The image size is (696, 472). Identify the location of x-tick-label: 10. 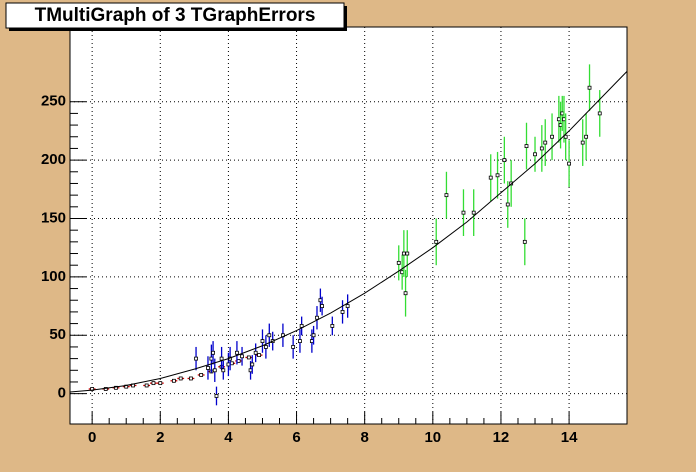
(432, 437).